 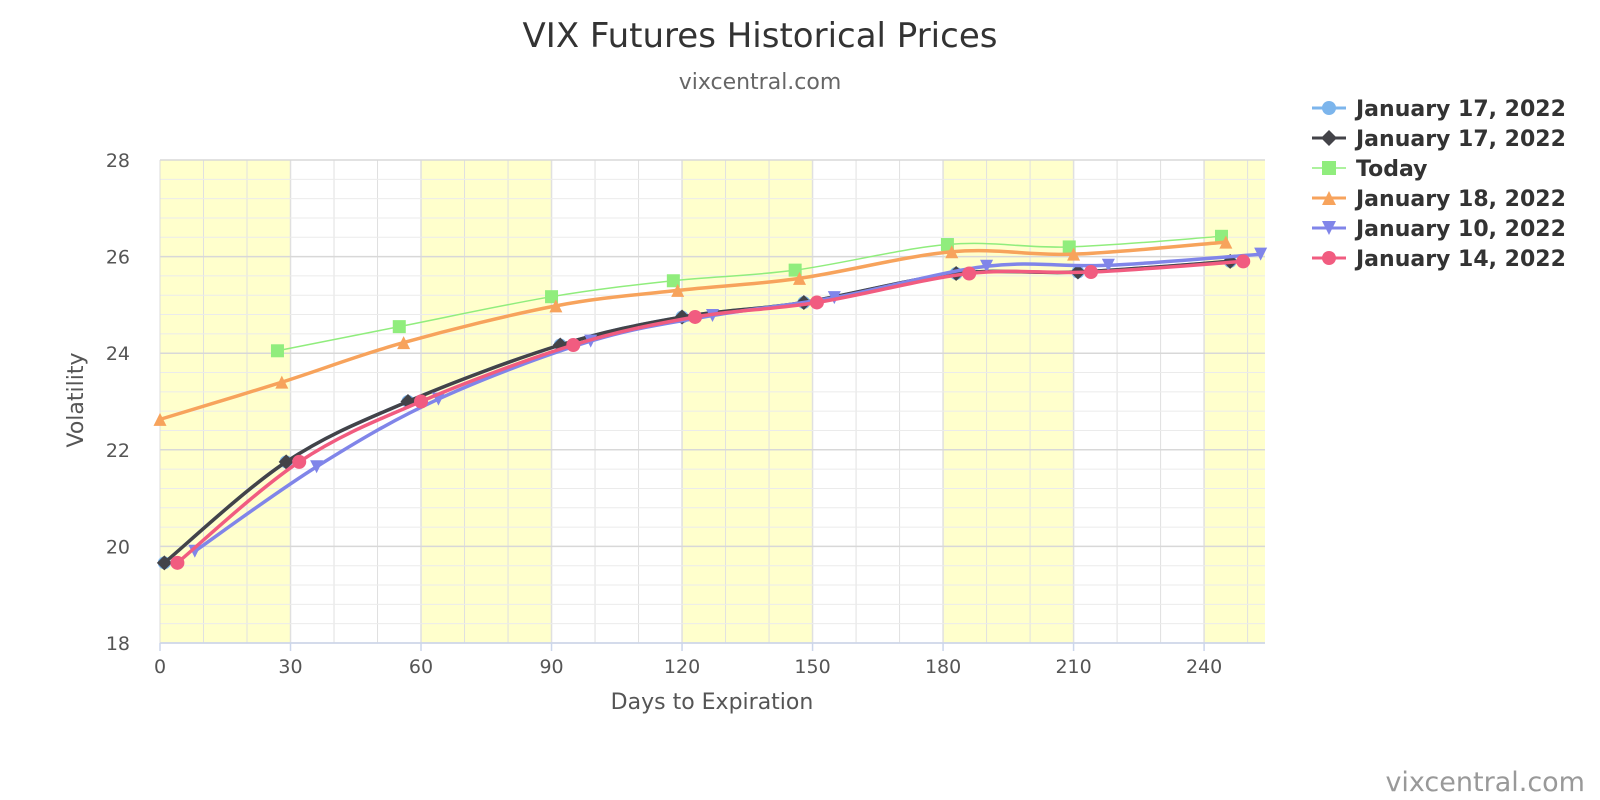 I want to click on y-tick-label: 20, so click(x=118, y=547).